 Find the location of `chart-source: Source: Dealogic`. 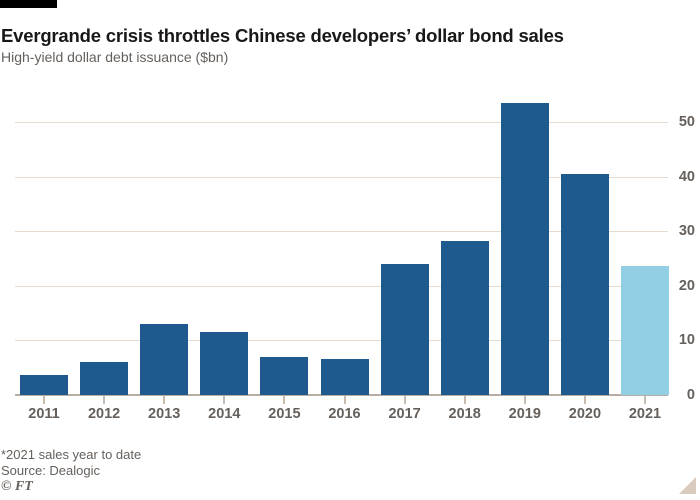

chart-source: Source: Dealogic is located at coordinates (50, 470).